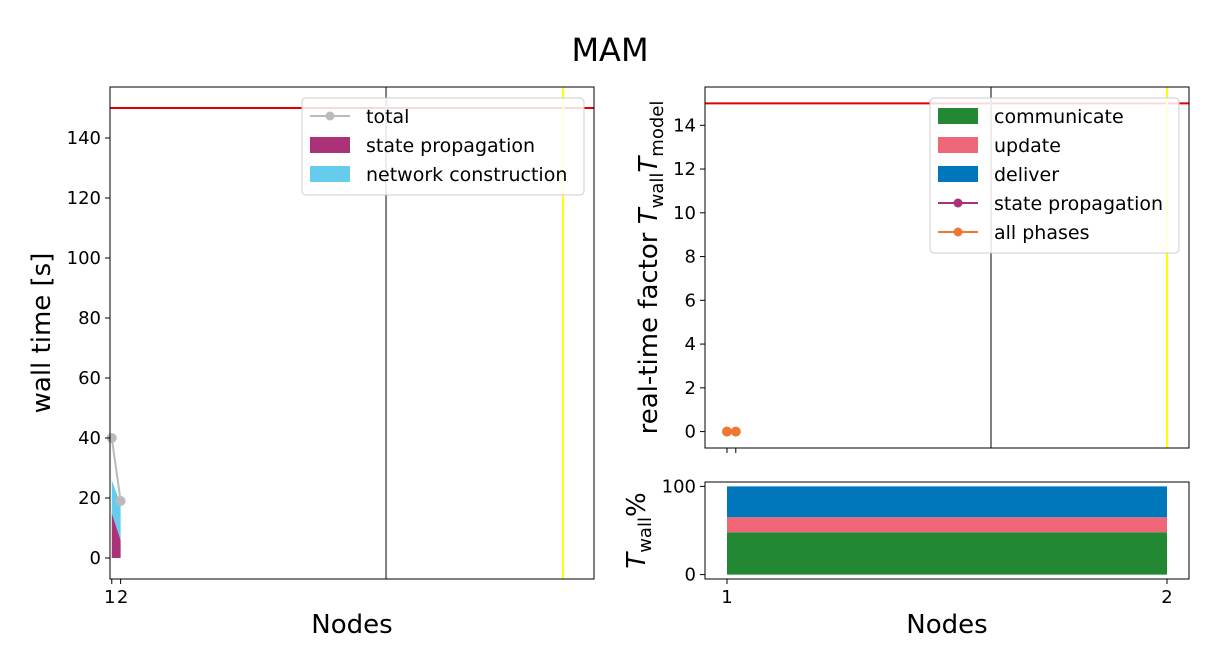 This screenshot has width=1220, height=671. Describe the element at coordinates (1041, 233) in the screenshot. I see `legend-label: all phases` at that location.